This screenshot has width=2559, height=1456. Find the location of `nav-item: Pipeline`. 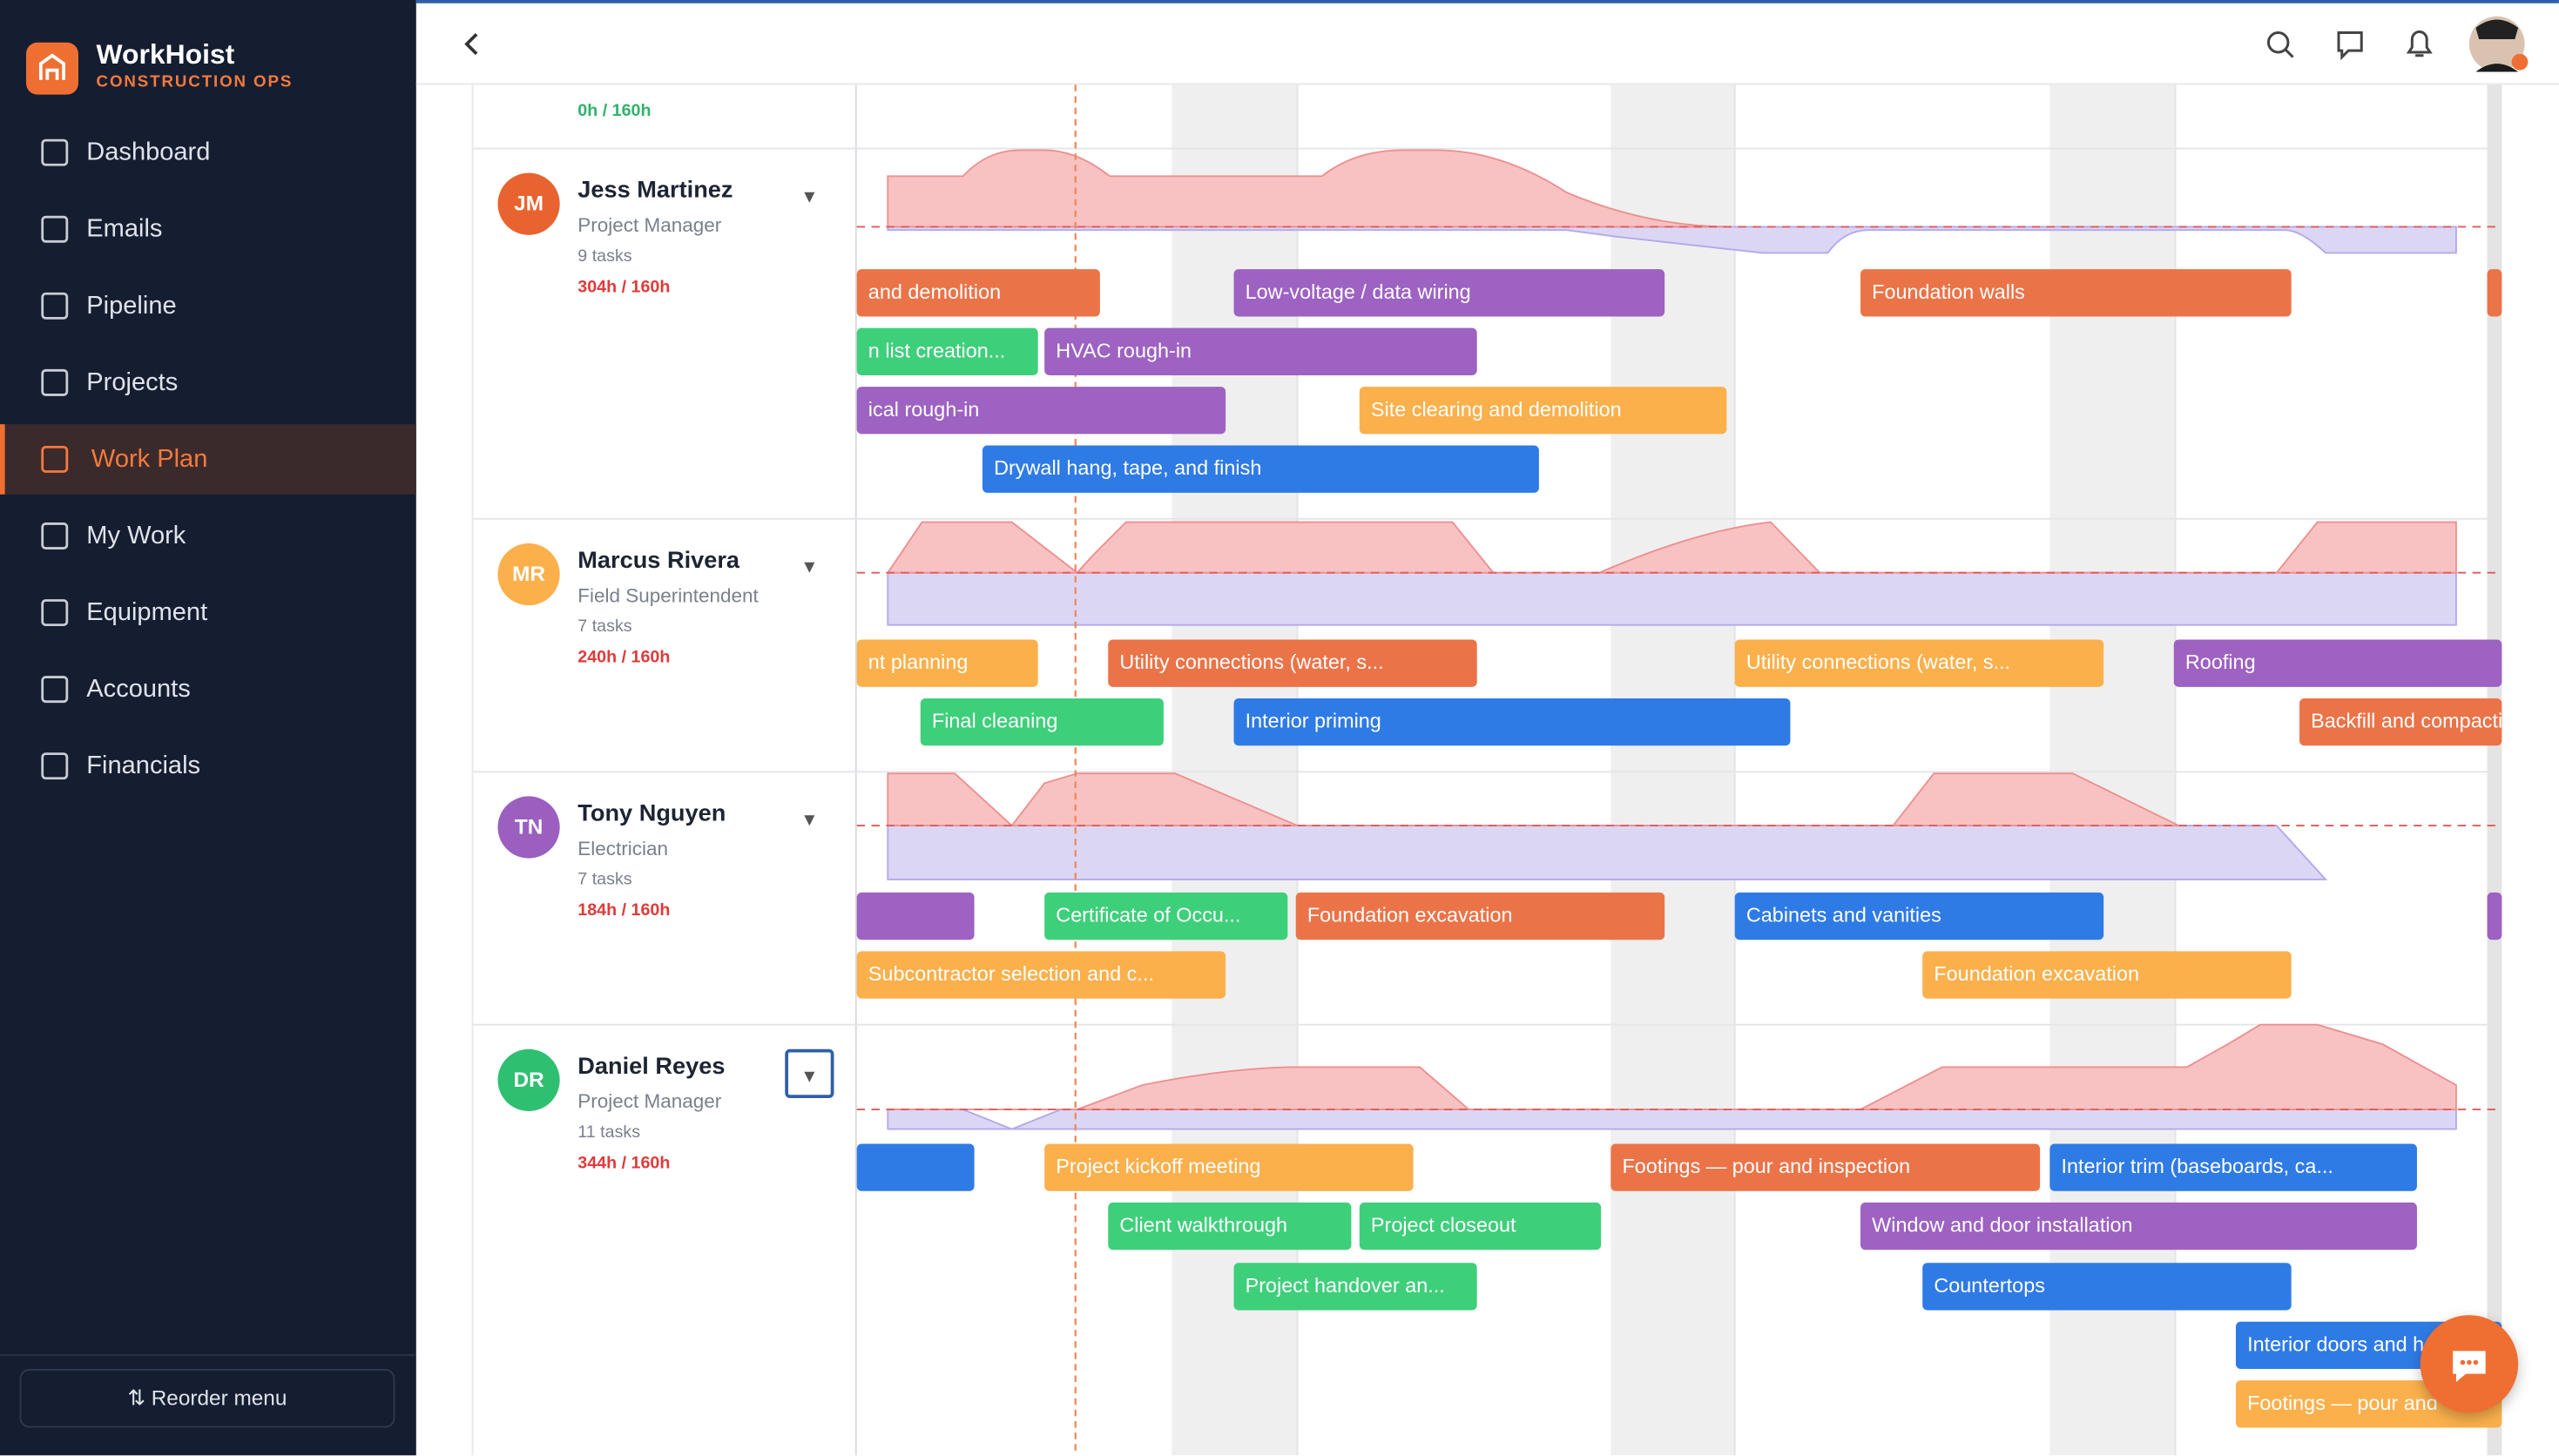

nav-item: Pipeline is located at coordinates (208, 306).